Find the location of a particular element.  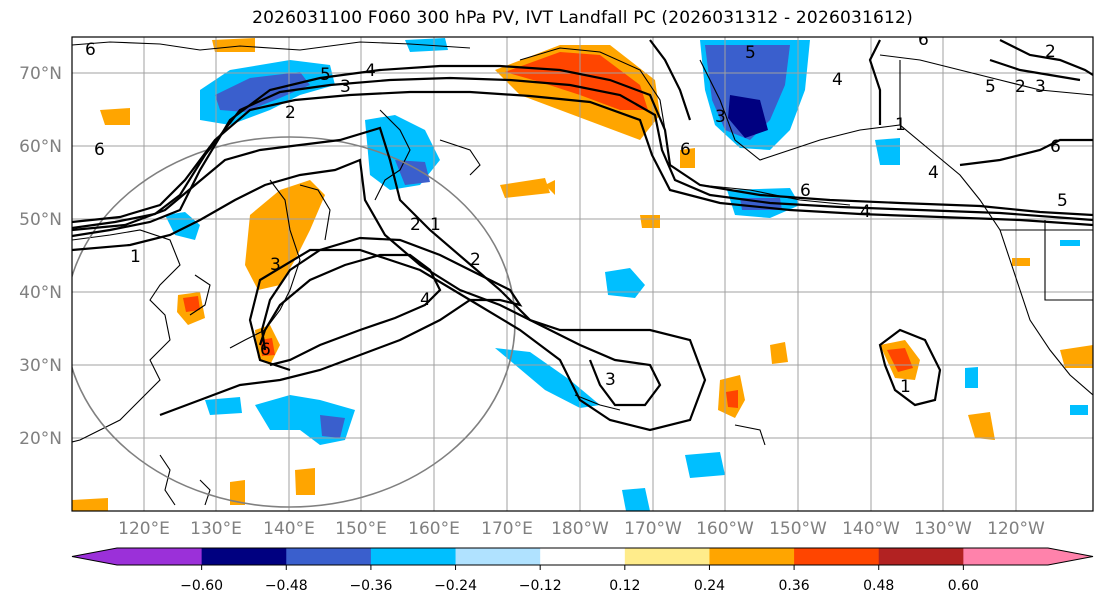

lat-label: 40°N is located at coordinates (40, 293).